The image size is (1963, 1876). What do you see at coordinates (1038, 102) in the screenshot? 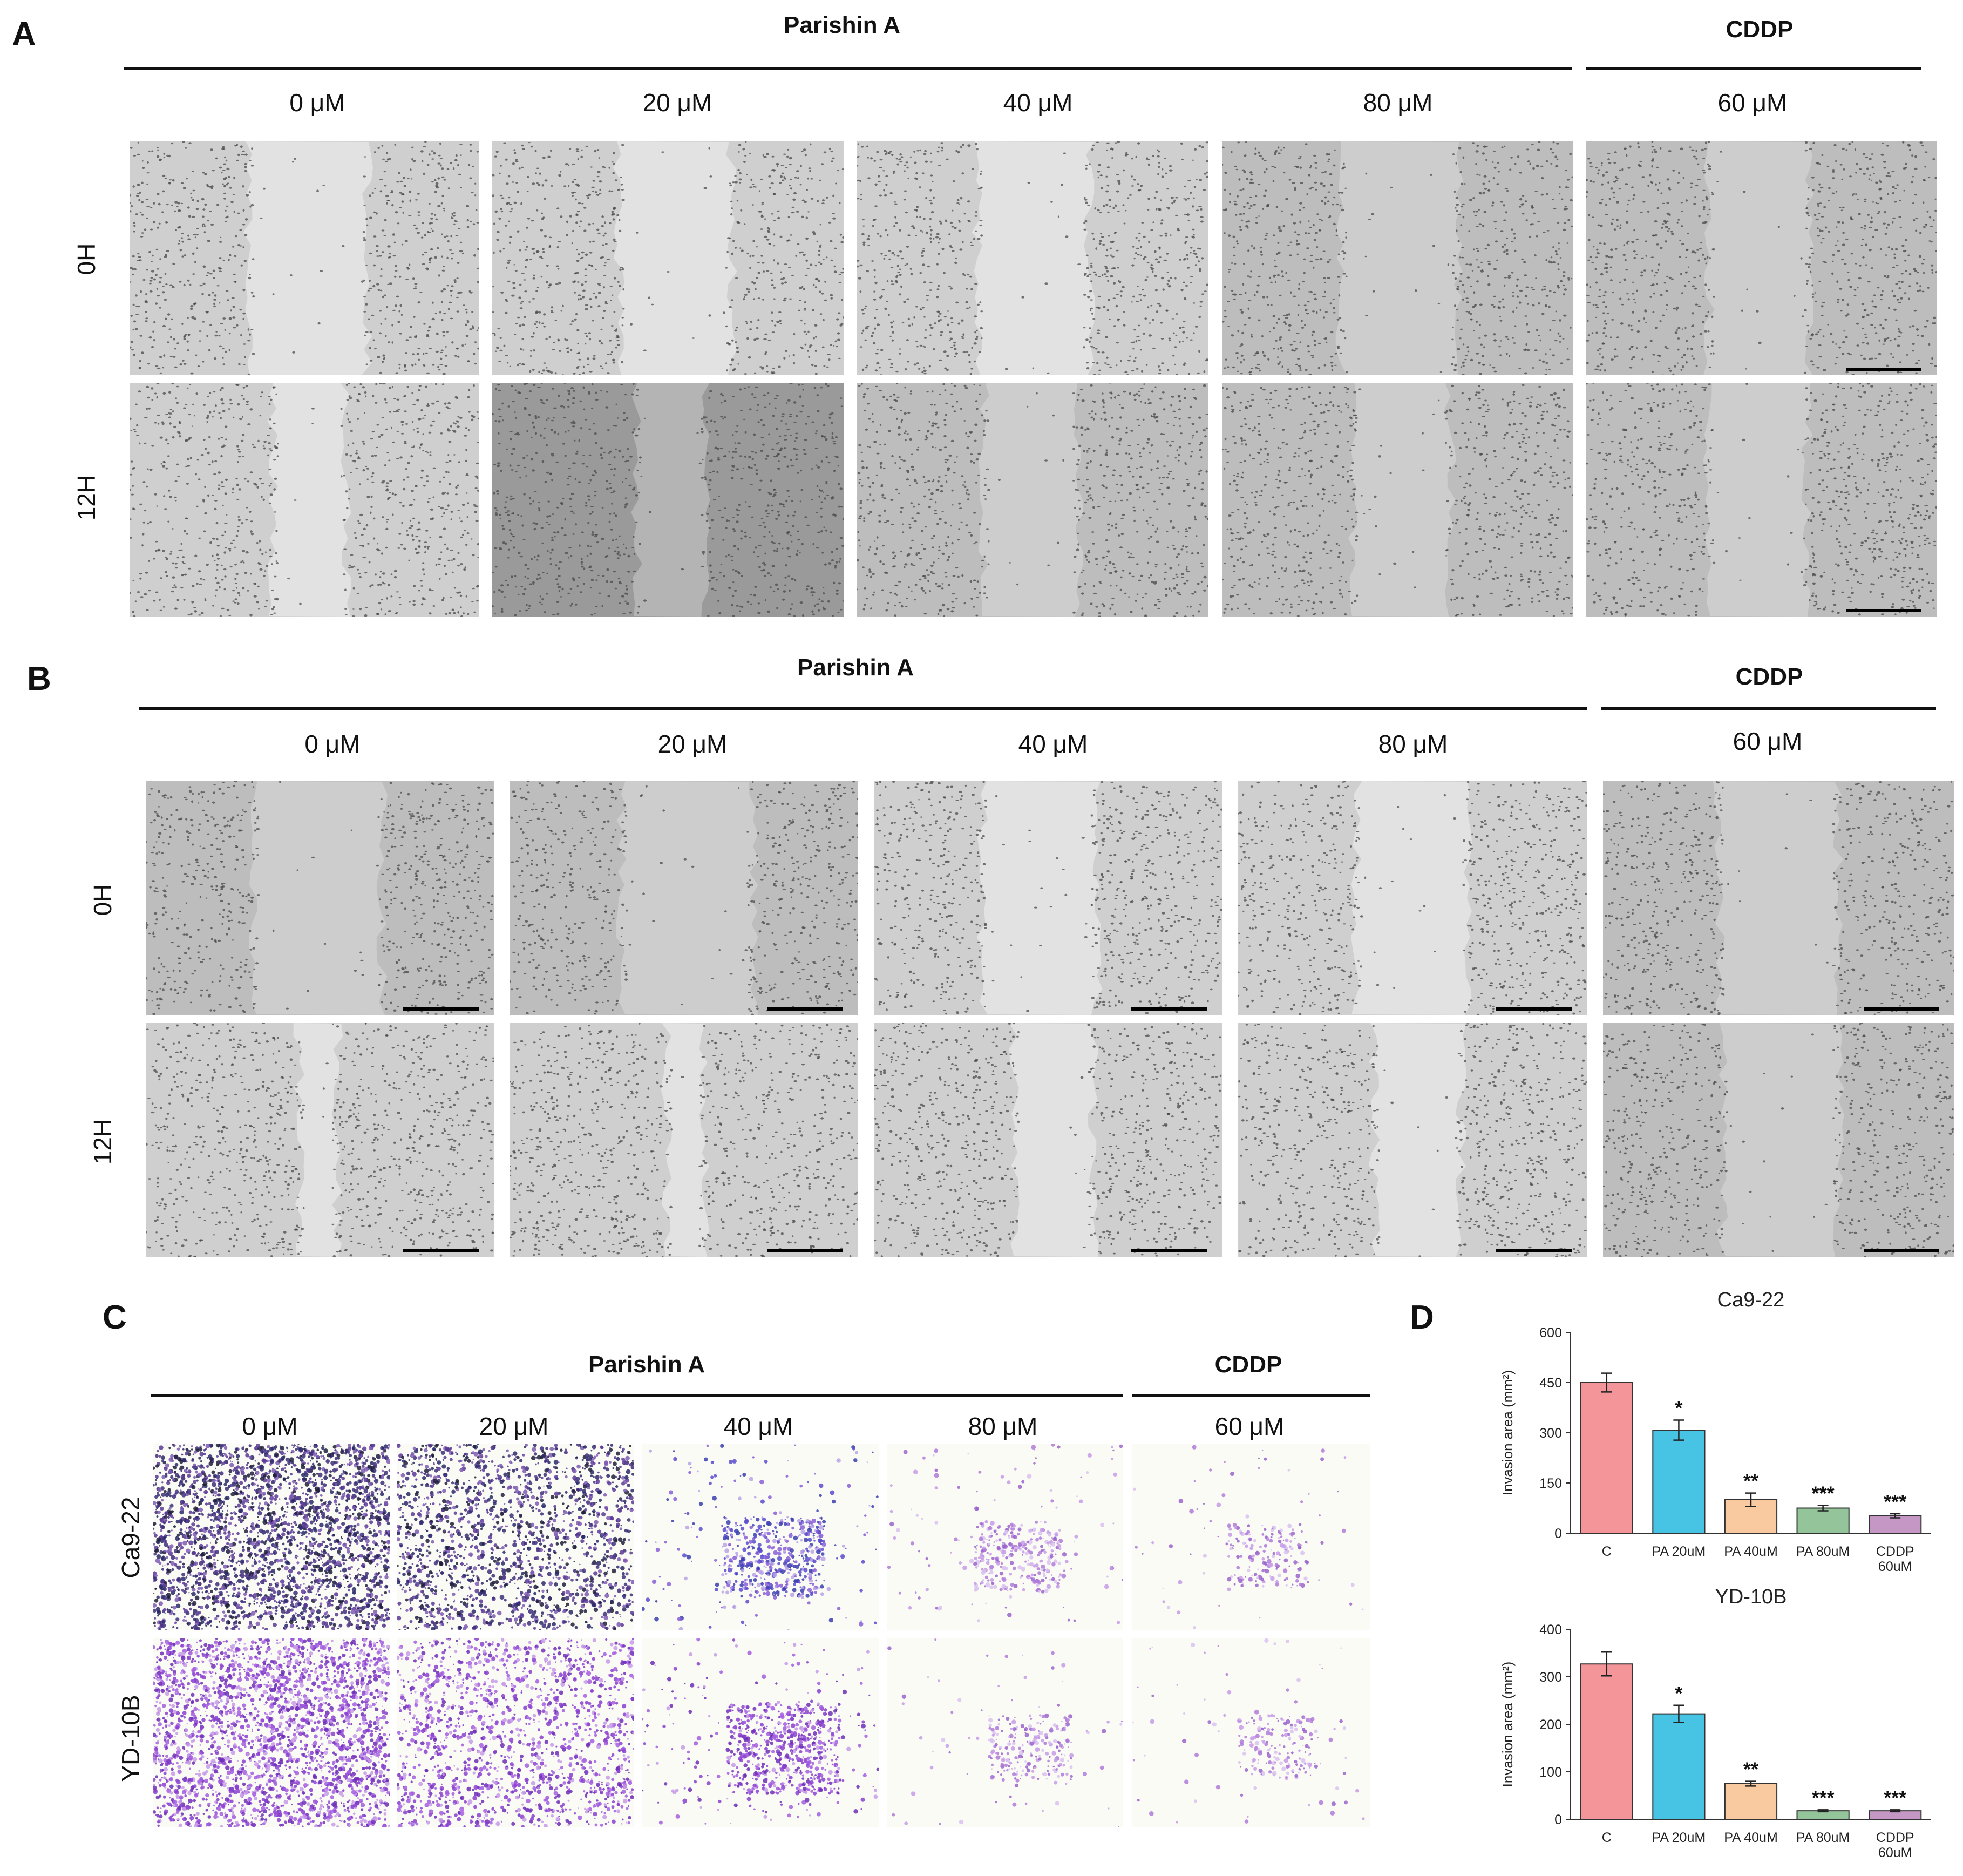
I see `panel-a-conc-label: 40 μM` at bounding box center [1038, 102].